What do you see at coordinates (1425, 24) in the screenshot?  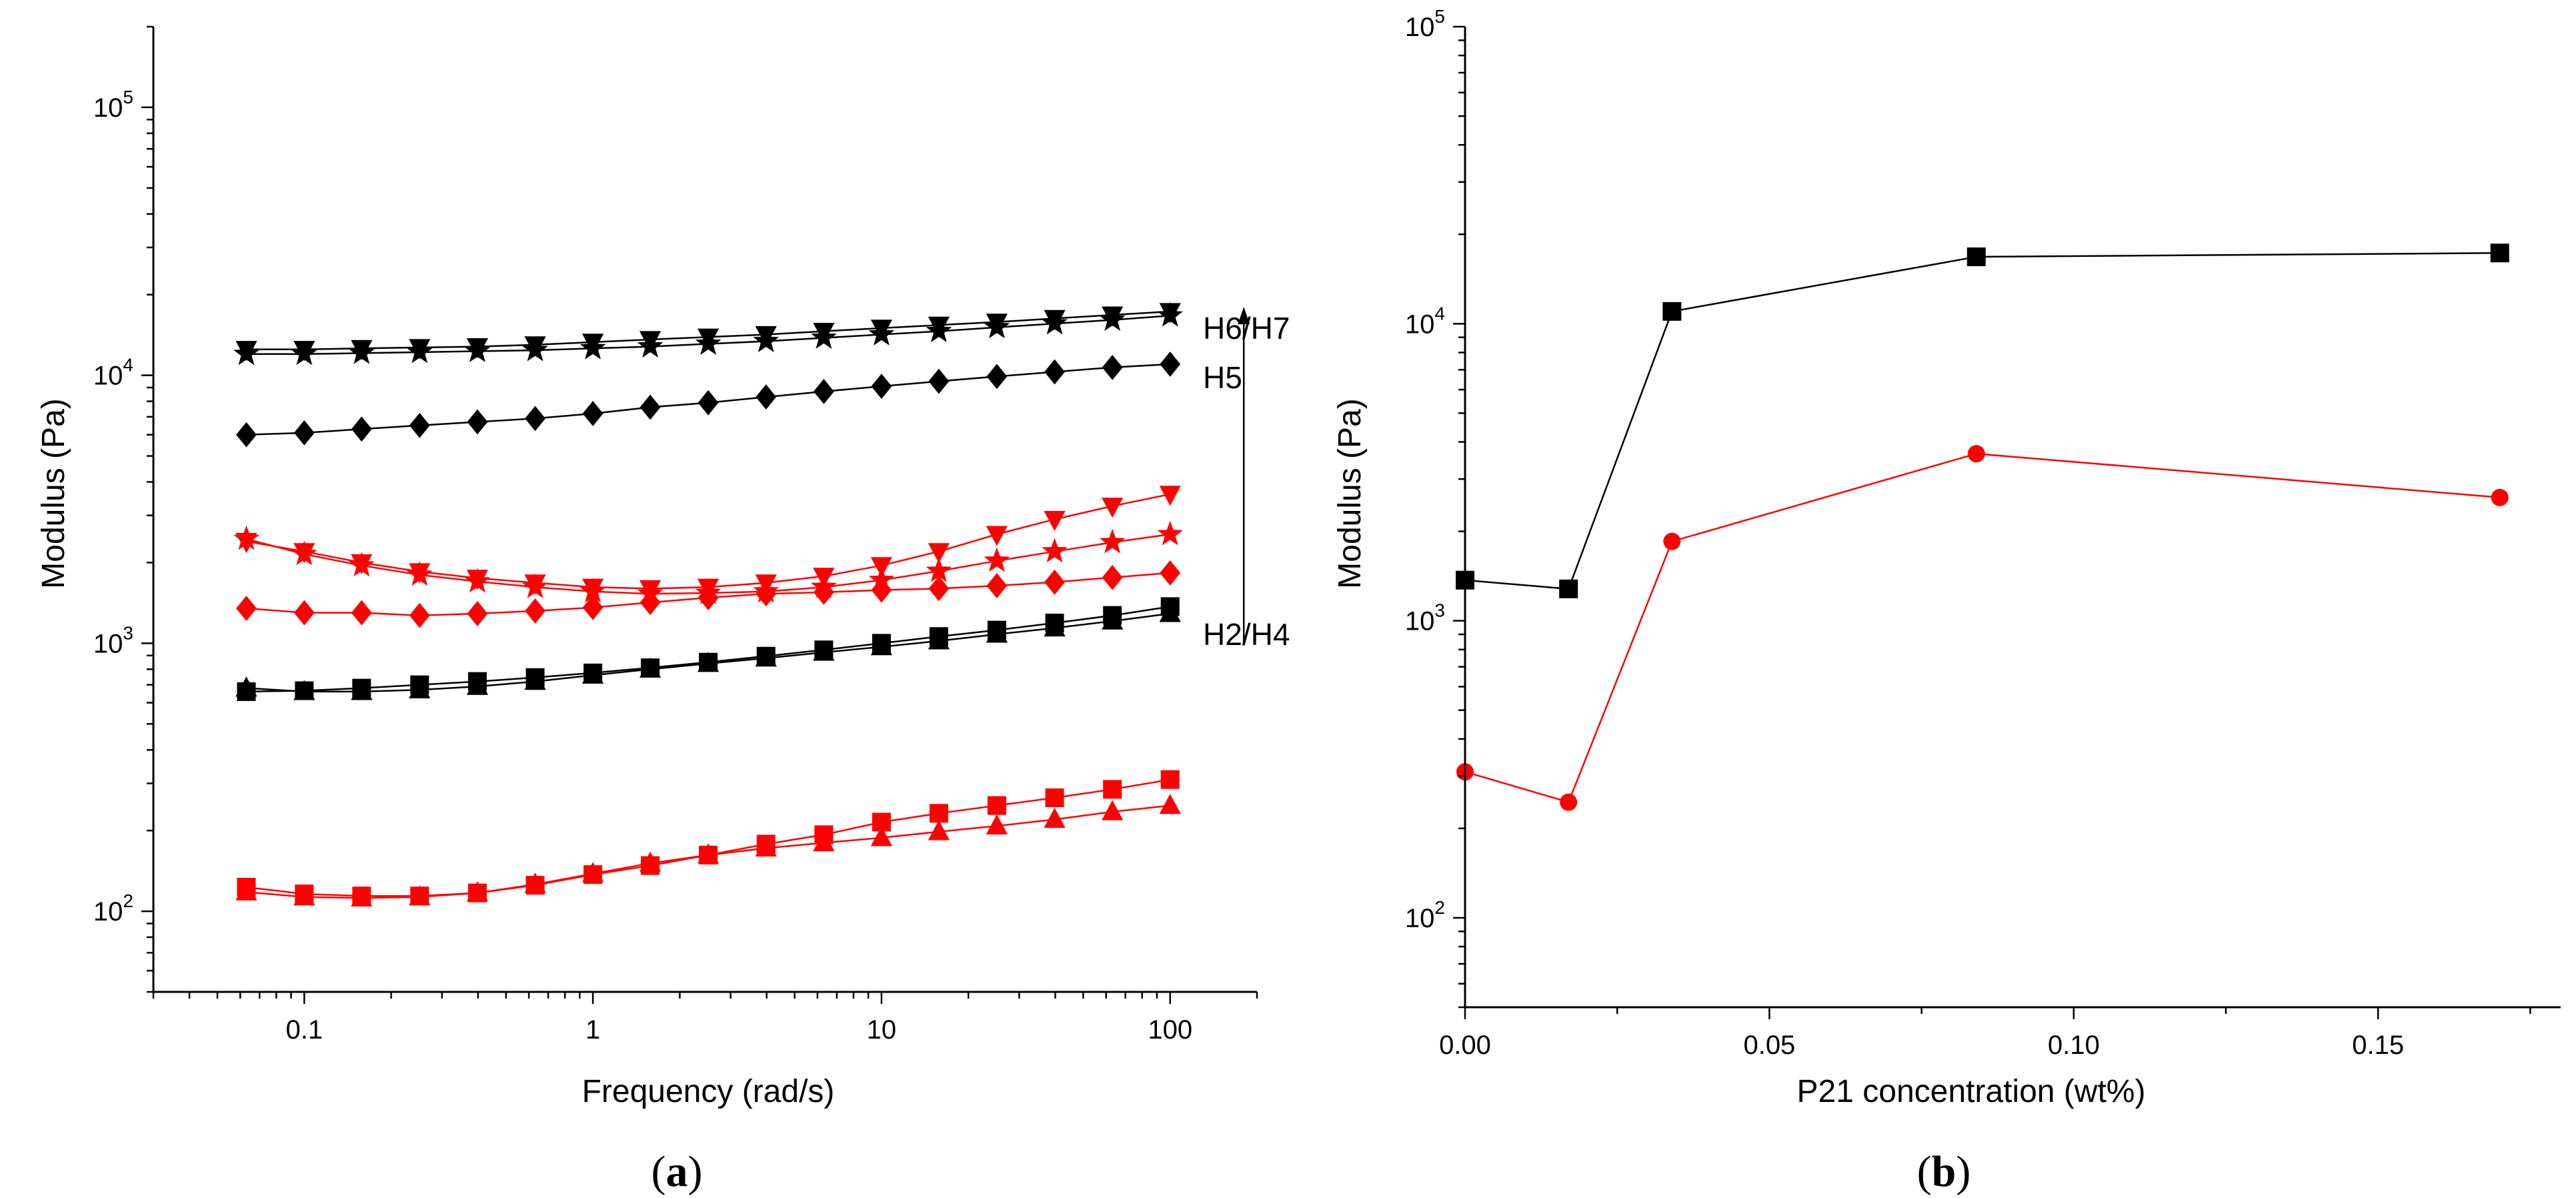 I see `b-y-tick-label: 10⁵` at bounding box center [1425, 24].